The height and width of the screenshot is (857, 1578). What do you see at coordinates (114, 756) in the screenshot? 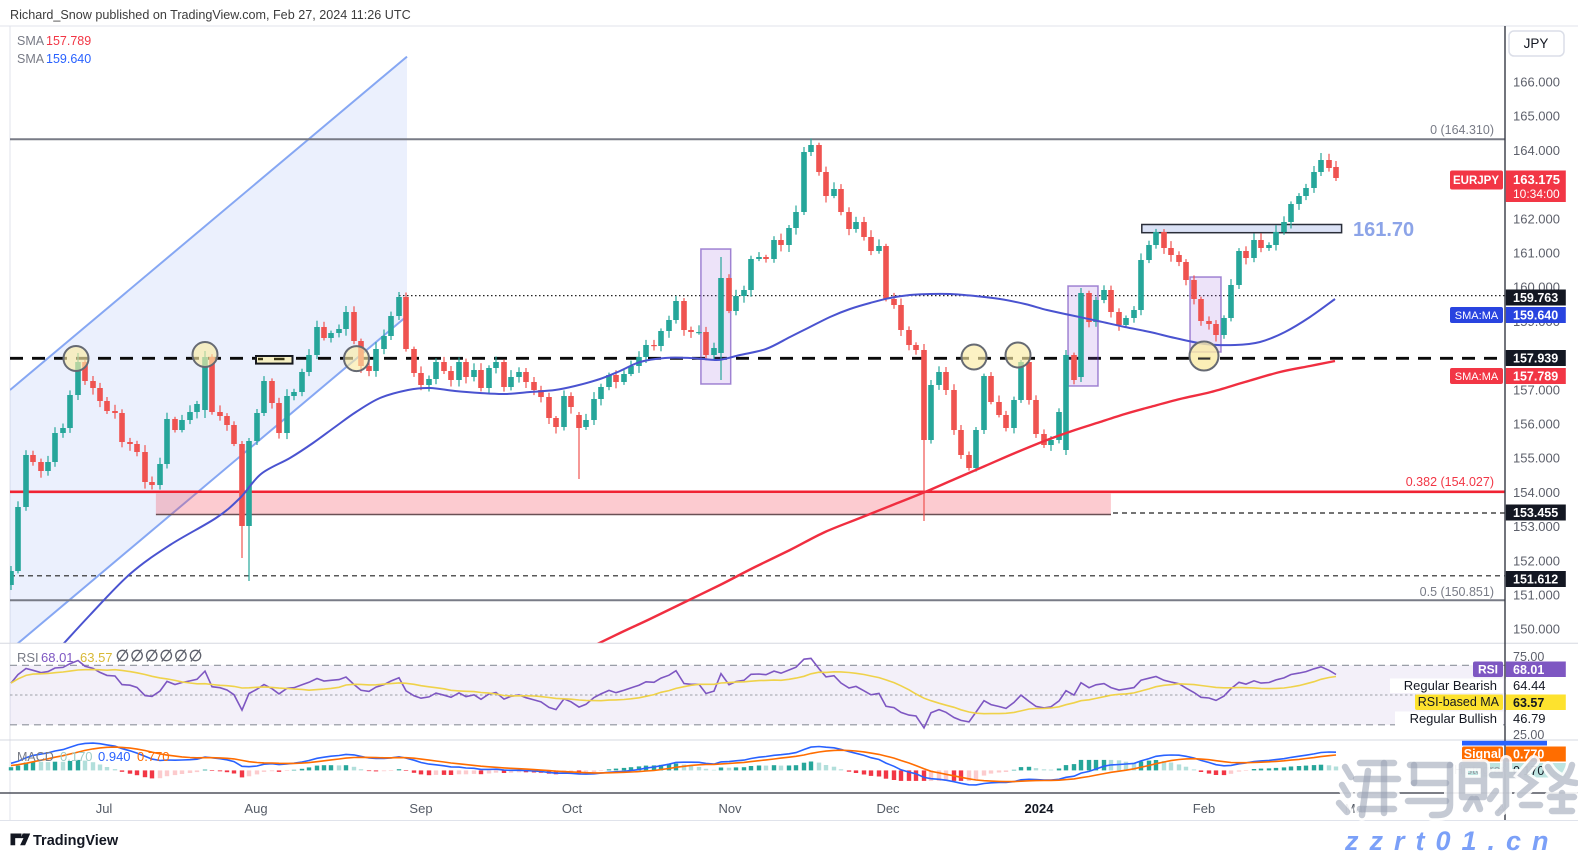
I see `svg-text: 0.940` at bounding box center [114, 756].